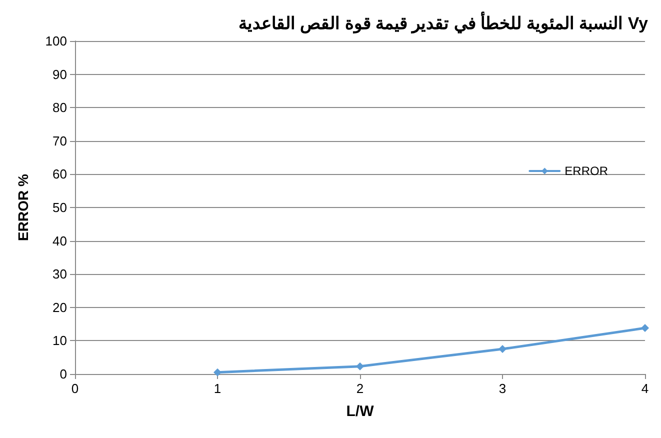  I want to click on y-axis-title: ERROR %, so click(23, 207).